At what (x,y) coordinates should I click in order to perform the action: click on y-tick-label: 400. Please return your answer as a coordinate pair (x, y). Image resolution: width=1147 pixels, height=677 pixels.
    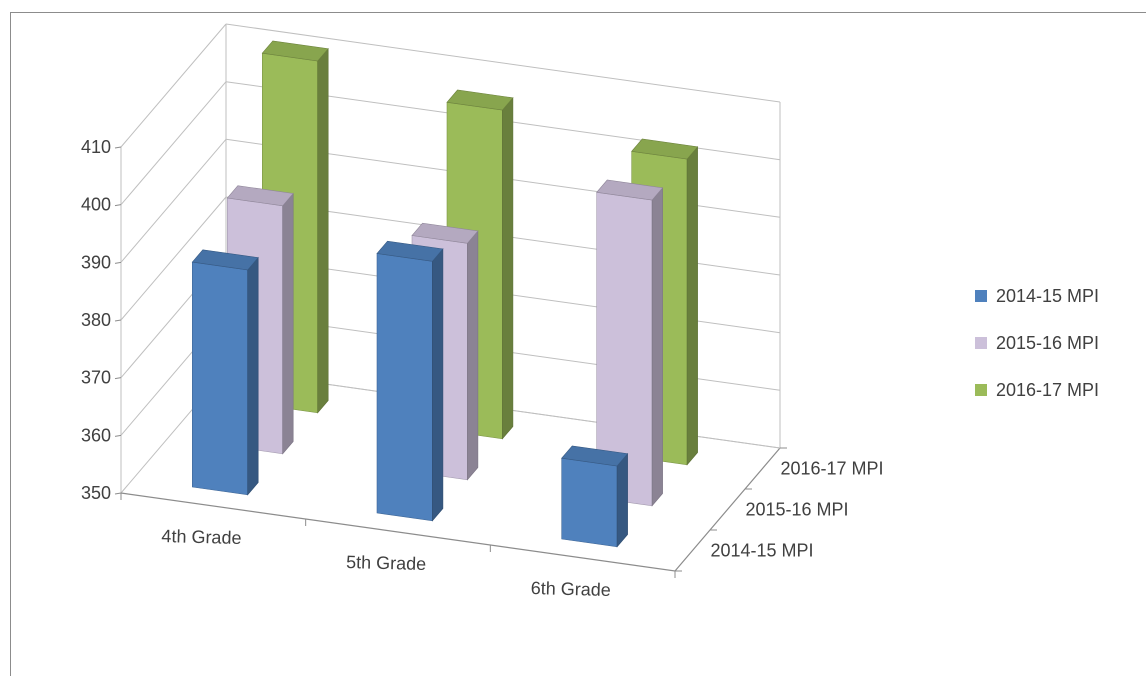
    Looking at the image, I should click on (96, 205).